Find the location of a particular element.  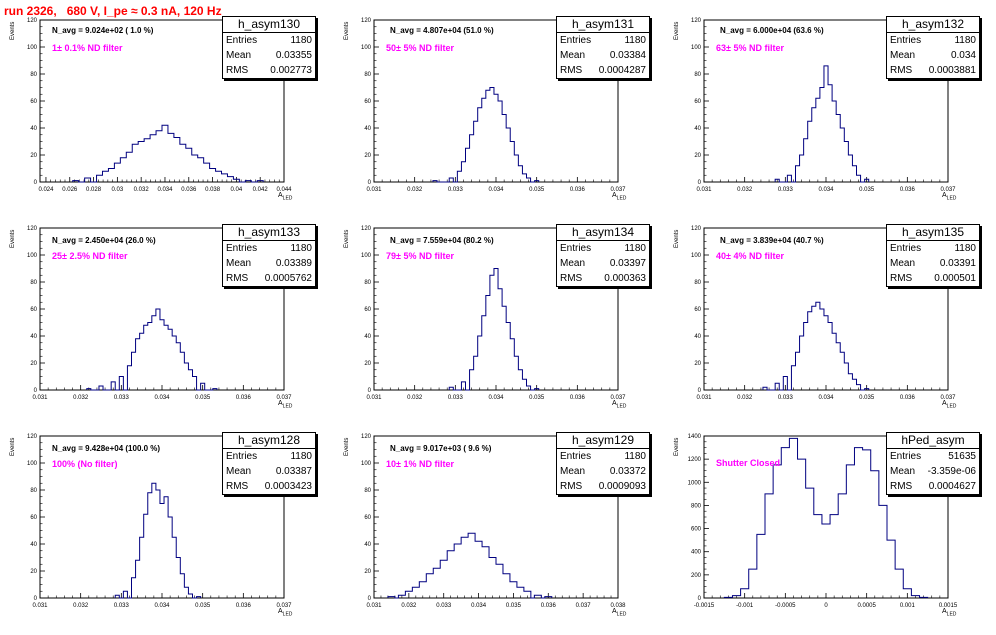

stats-row-mean: Mean 0.03387 is located at coordinates (269, 471).